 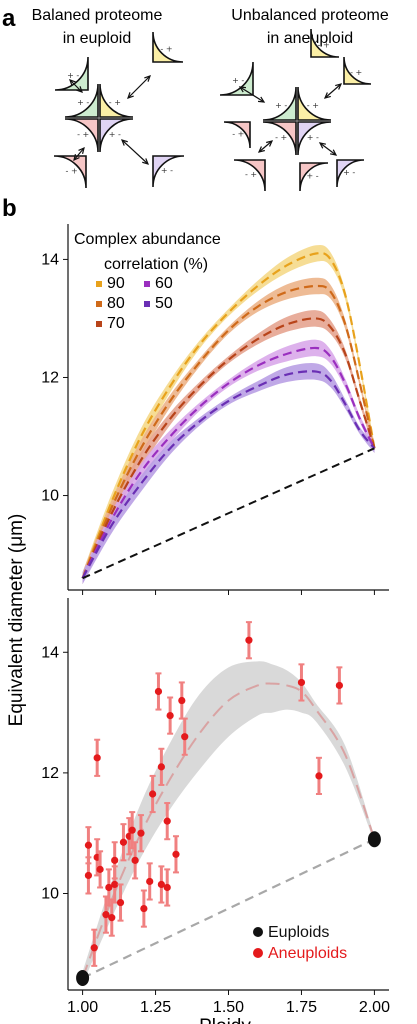 What do you see at coordinates (70, 172) in the screenshot?
I see `euploid-free-red-subunit` at bounding box center [70, 172].